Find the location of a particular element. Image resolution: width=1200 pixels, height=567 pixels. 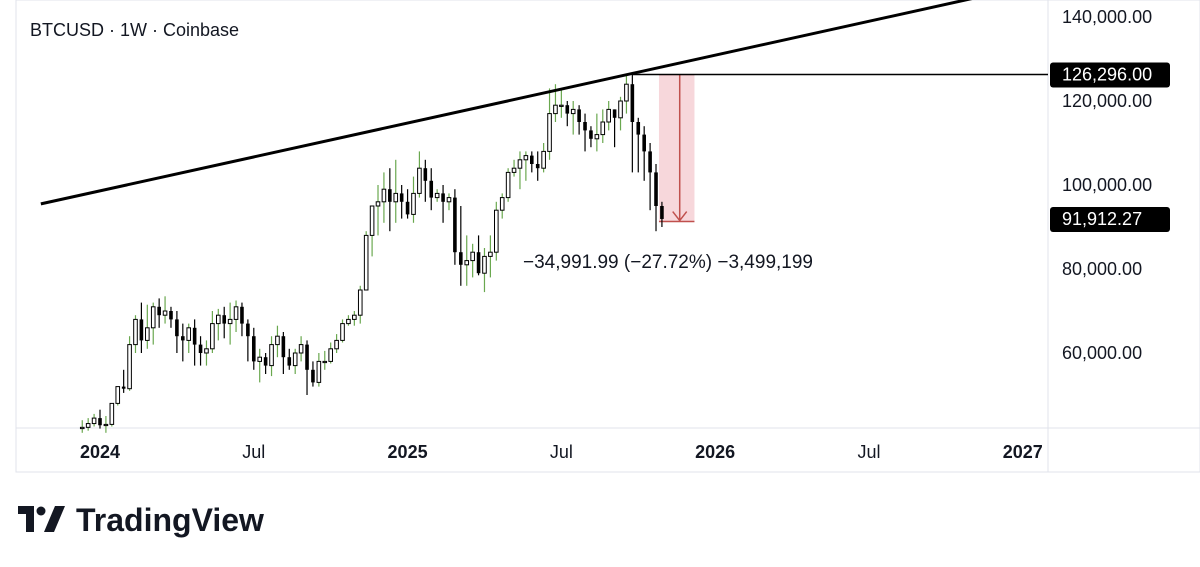

price-tick-label: 80,000.00 is located at coordinates (1102, 269).